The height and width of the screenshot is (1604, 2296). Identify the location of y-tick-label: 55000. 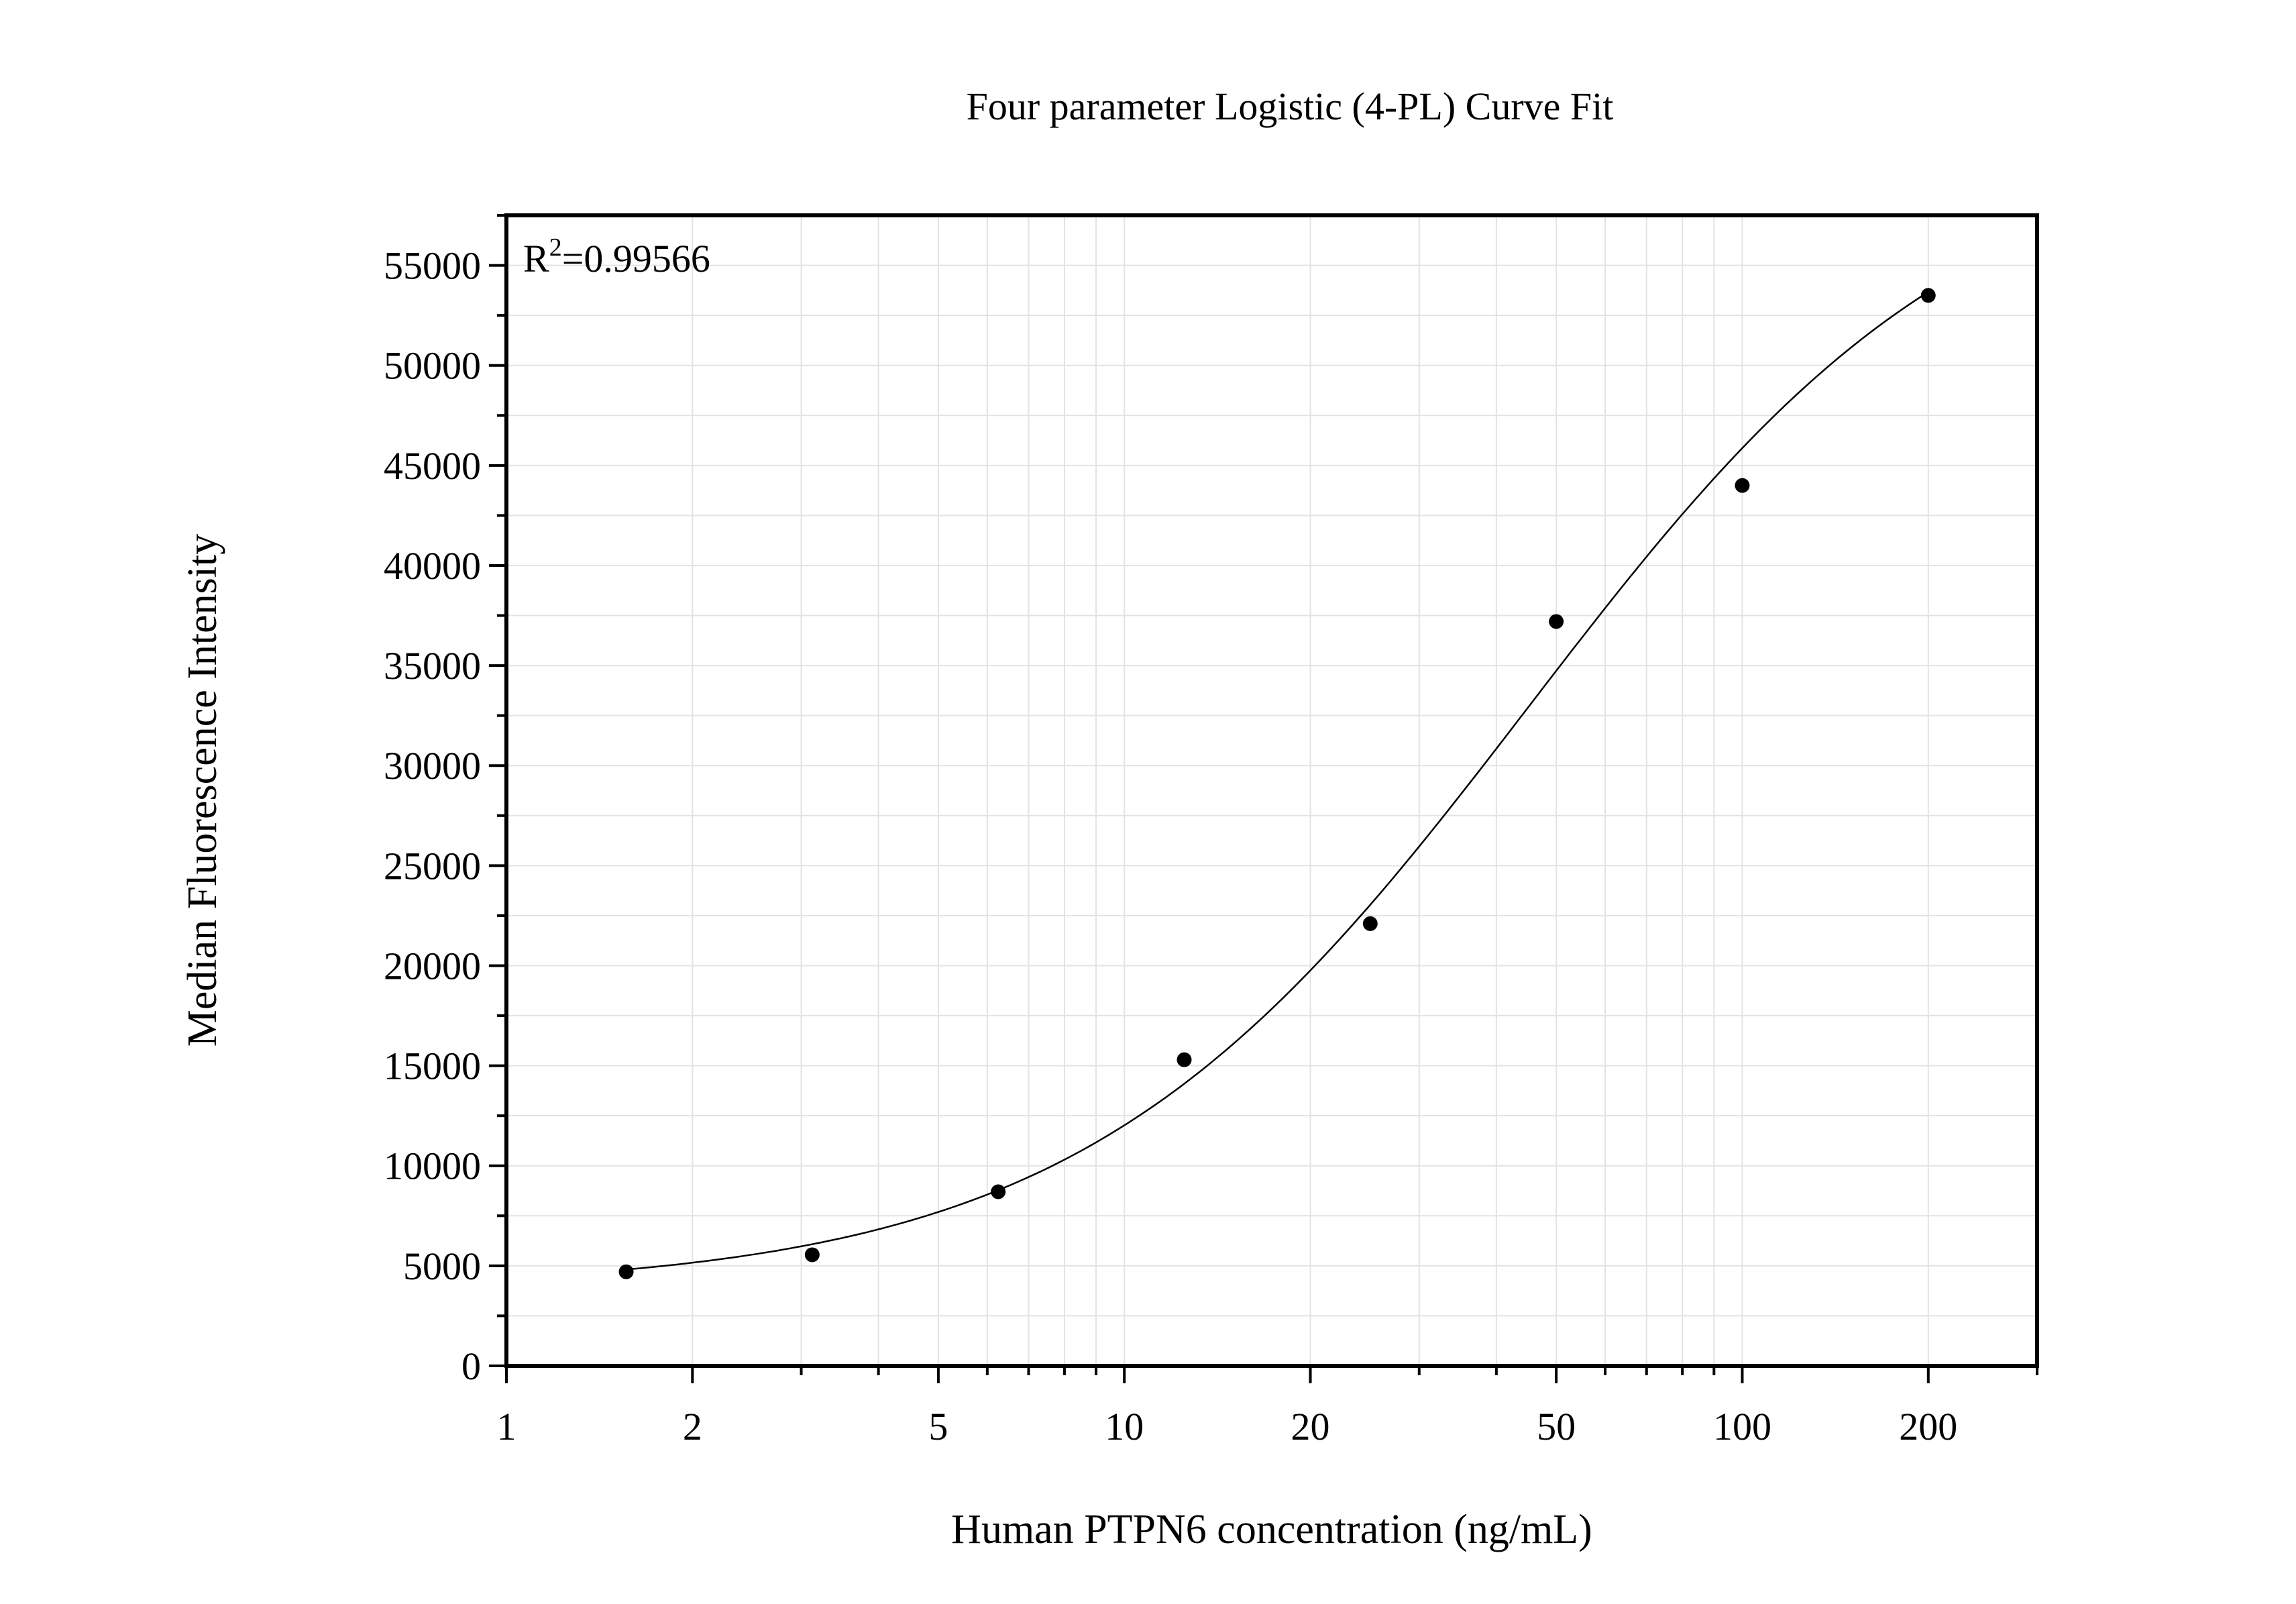
(432, 266).